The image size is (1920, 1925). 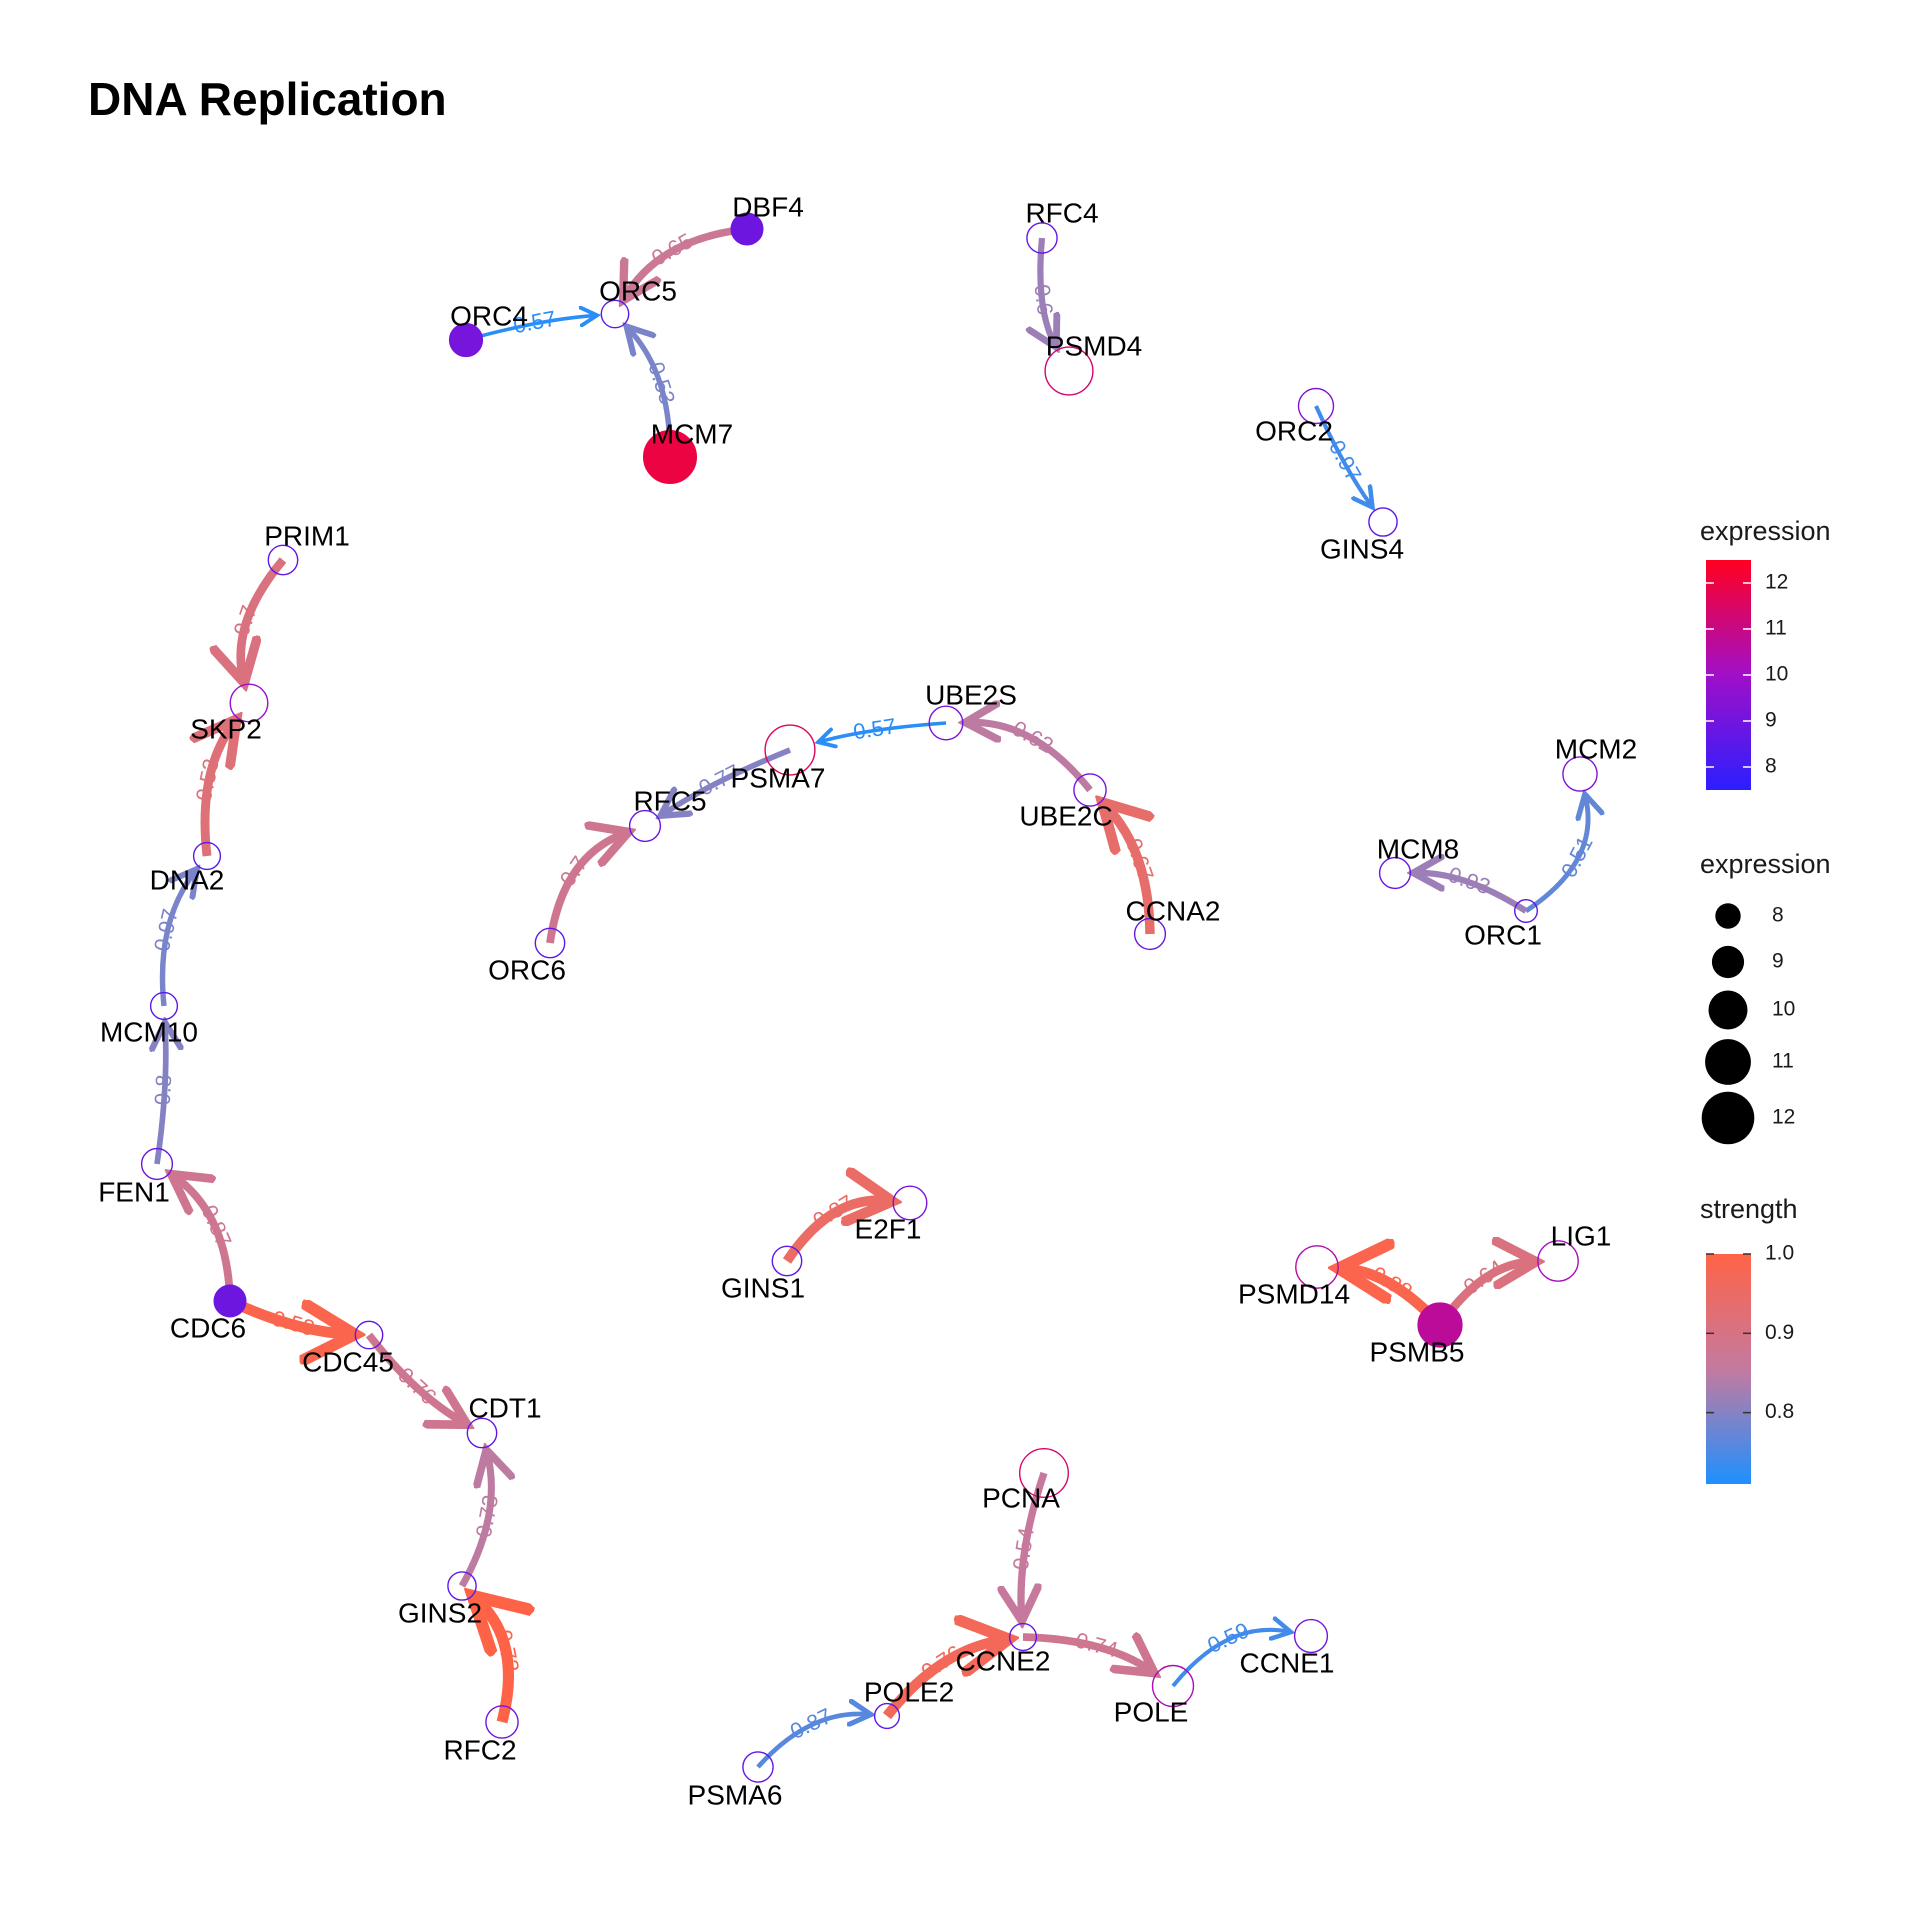 What do you see at coordinates (1342, 455) in the screenshot?
I see `edge-orc2-gins4` at bounding box center [1342, 455].